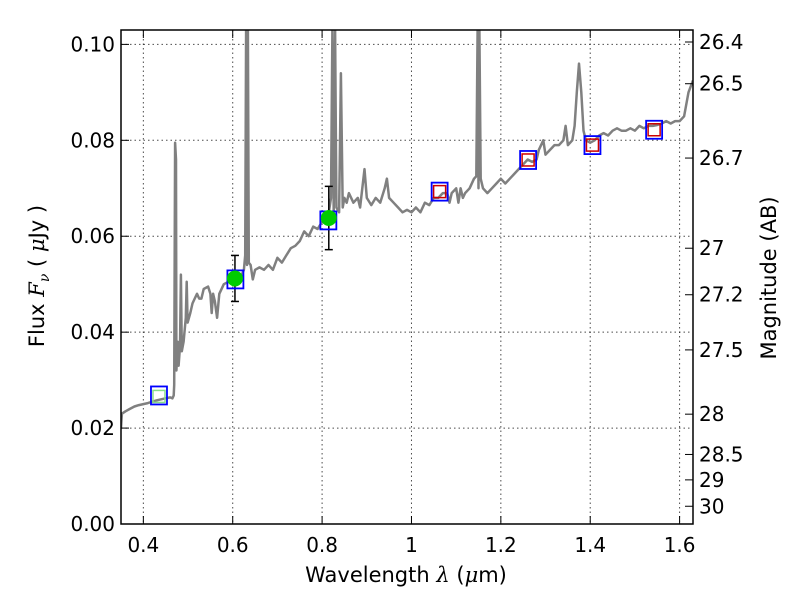  I want to click on x-axis-label: Wavelength λ (μm), so click(406, 575).